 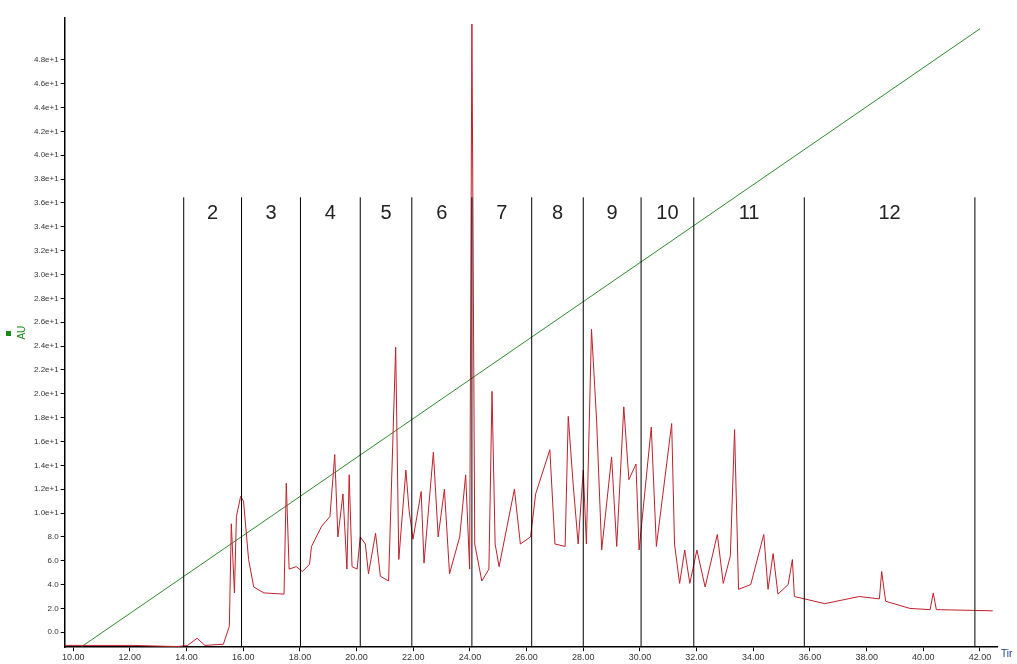 What do you see at coordinates (356, 657) in the screenshot?
I see `x-tick-label: 20.00` at bounding box center [356, 657].